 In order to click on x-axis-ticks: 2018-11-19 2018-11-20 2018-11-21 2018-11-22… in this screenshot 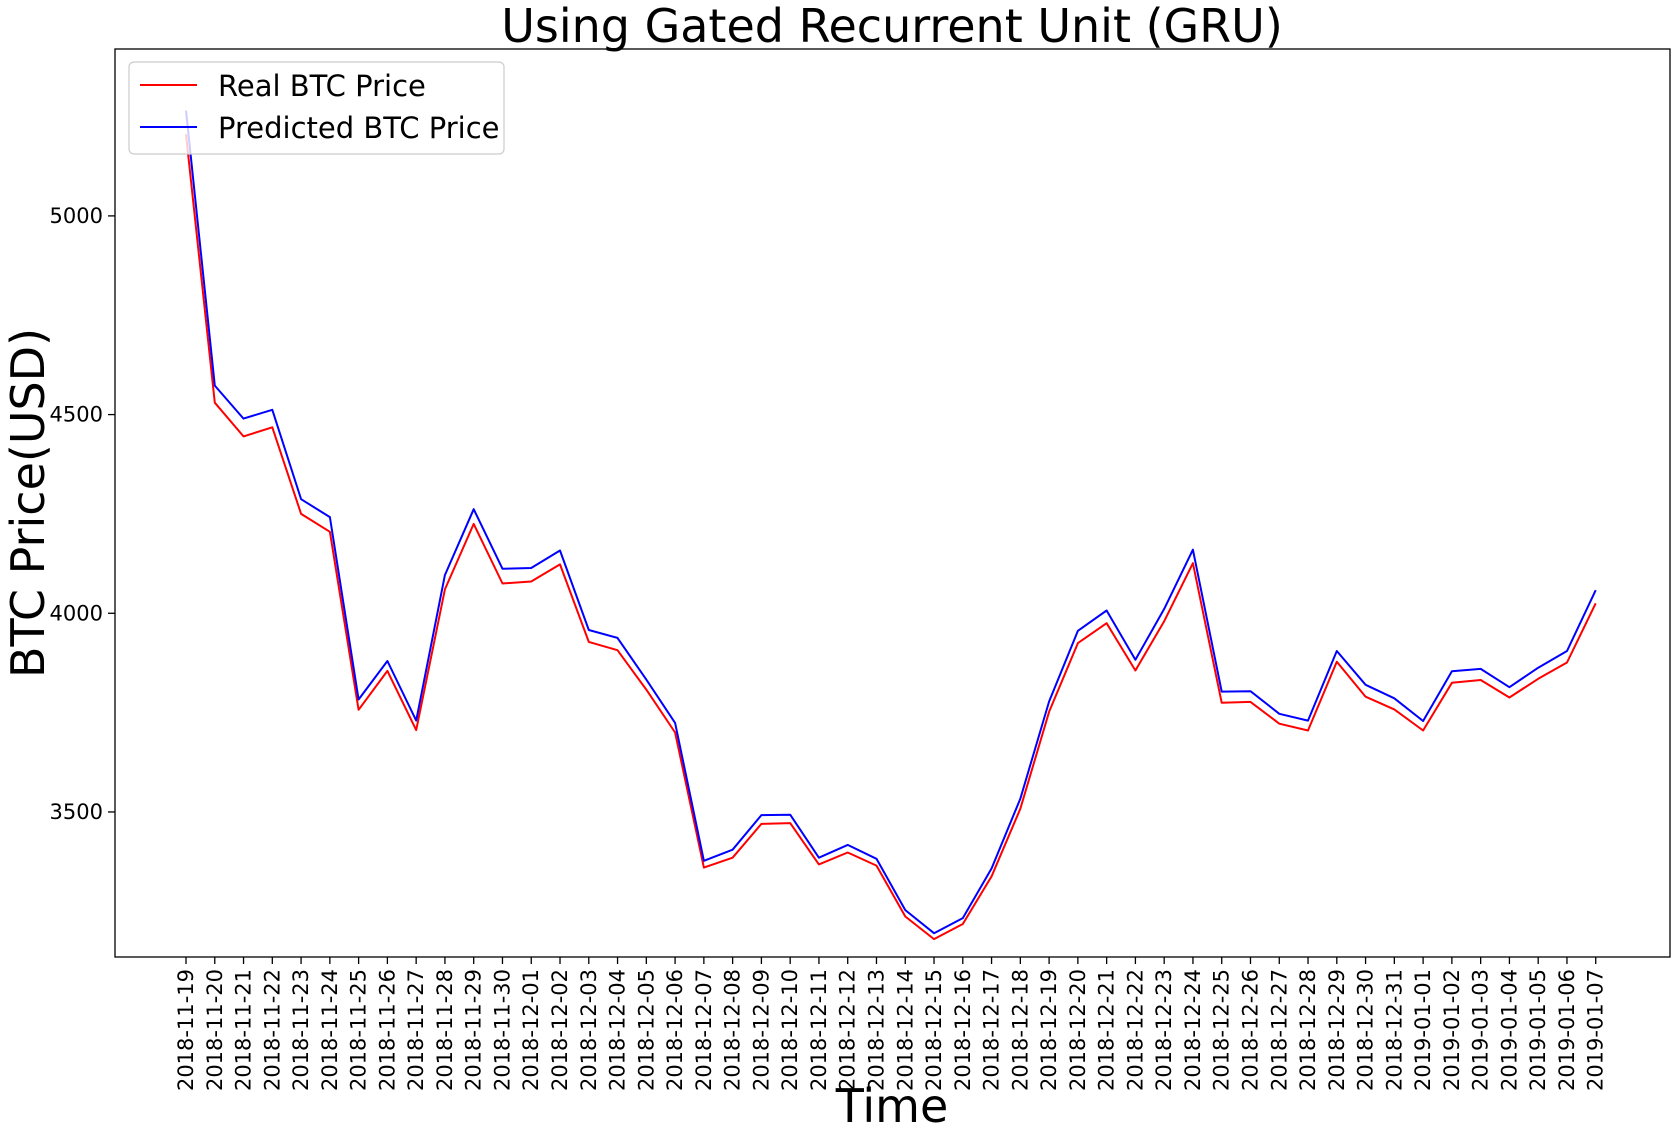, I will do `click(891, 1024)`.